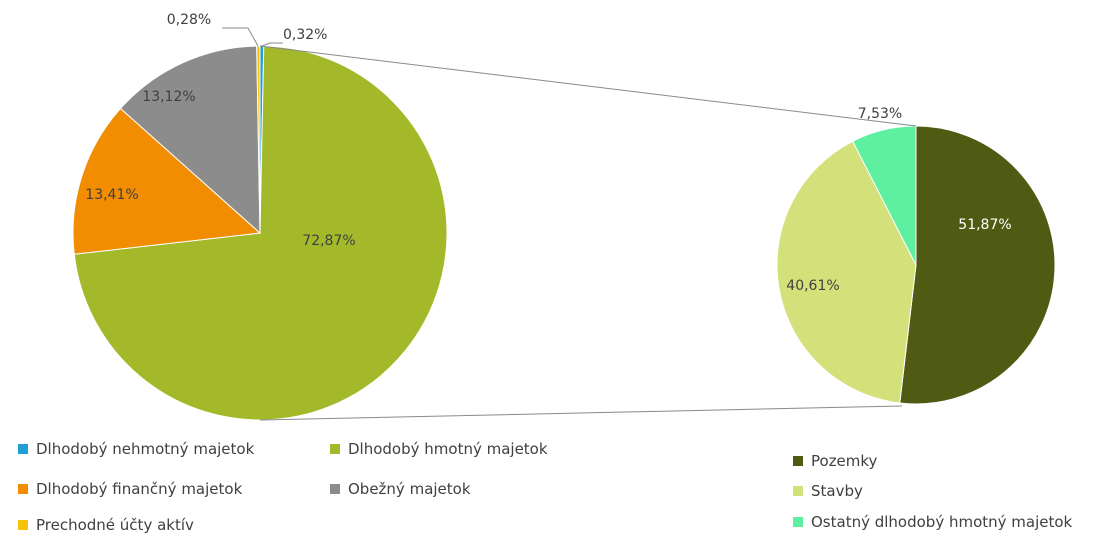 This screenshot has height=539, width=1115. What do you see at coordinates (837, 491) in the screenshot?
I see `legend-label: Stavby` at bounding box center [837, 491].